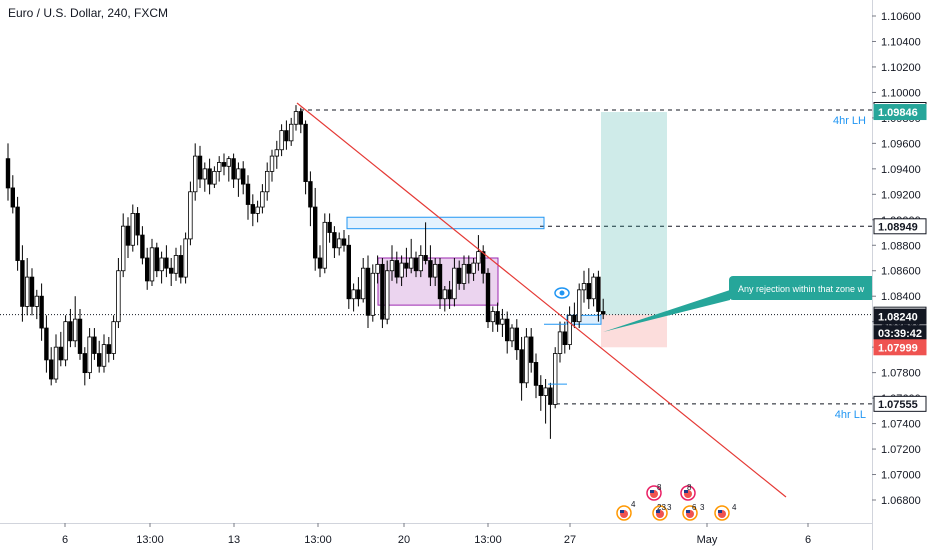 The height and width of the screenshot is (555, 932). I want to click on price-tick-label: 1.10400, so click(901, 42).